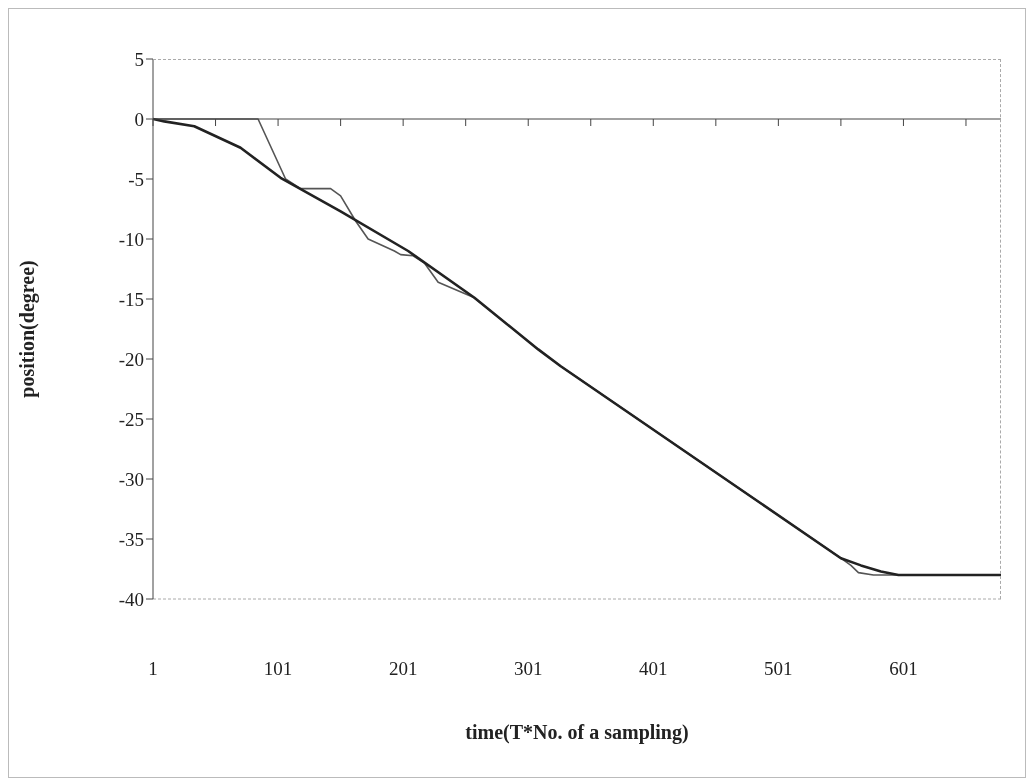  Describe the element at coordinates (153, 668) in the screenshot. I see `x-tick-label: 1` at that location.